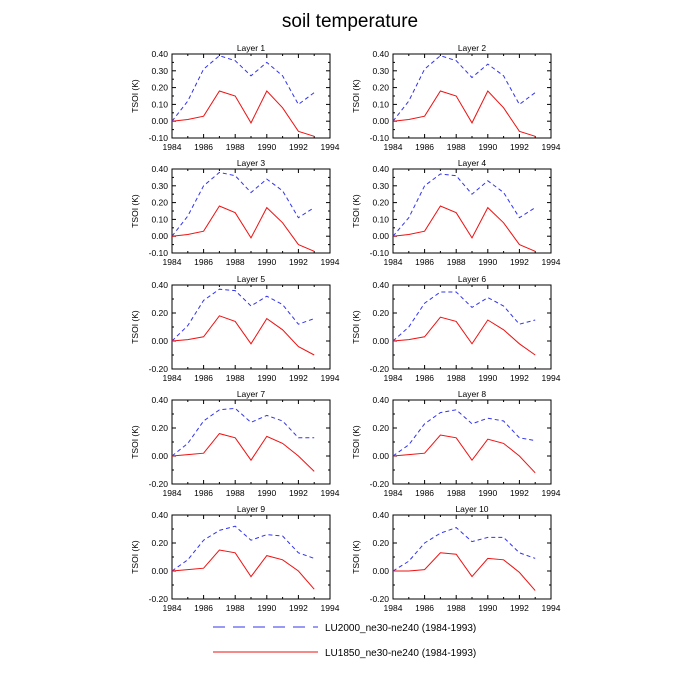  I want to click on legend-lu1850-label: LU1850_ne30-ne240 (1984-1993), so click(400, 653).